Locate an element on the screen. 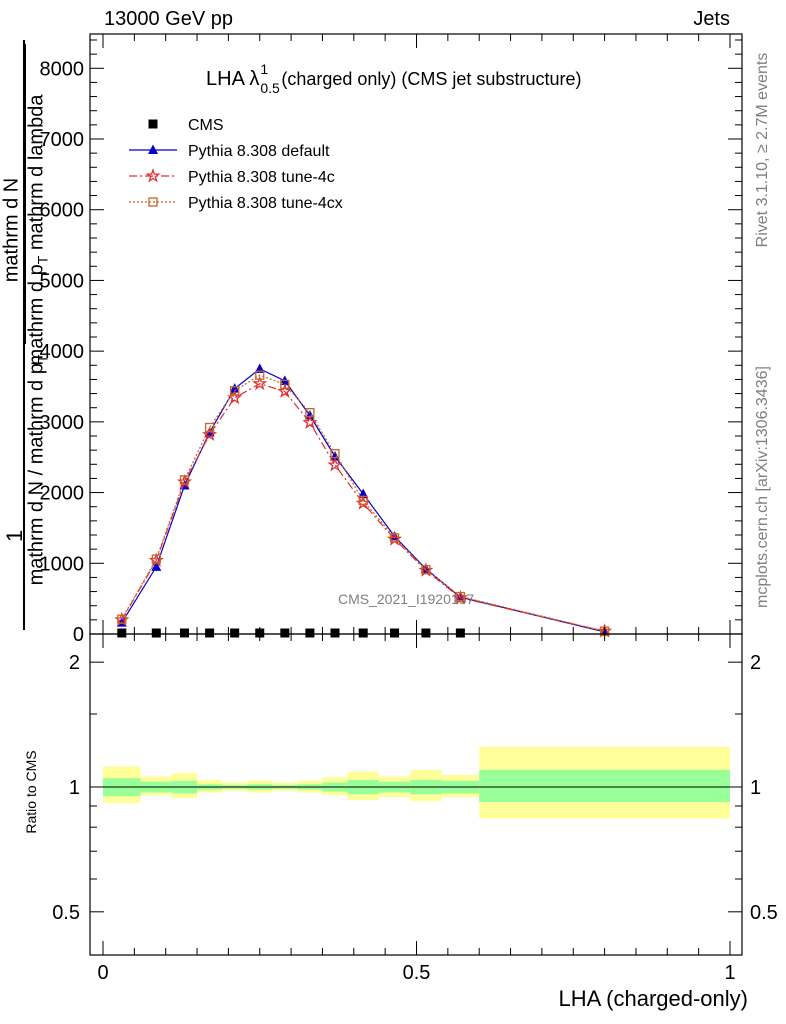 This screenshot has width=786, height=1024. ratio-y-tick-label-right: 1 is located at coordinates (755, 788).